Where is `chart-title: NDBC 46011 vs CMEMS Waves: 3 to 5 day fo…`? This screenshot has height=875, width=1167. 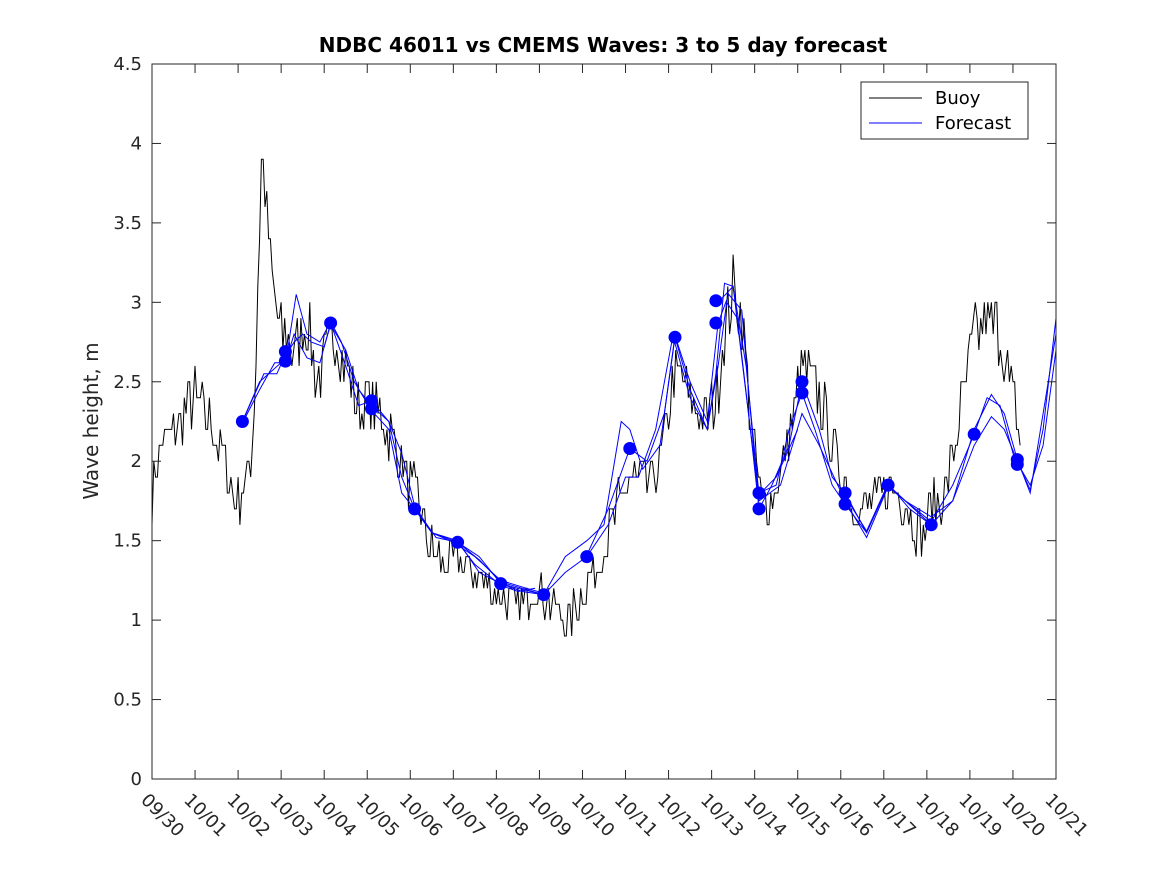 chart-title: NDBC 46011 vs CMEMS Waves: 3 to 5 day fo… is located at coordinates (603, 45).